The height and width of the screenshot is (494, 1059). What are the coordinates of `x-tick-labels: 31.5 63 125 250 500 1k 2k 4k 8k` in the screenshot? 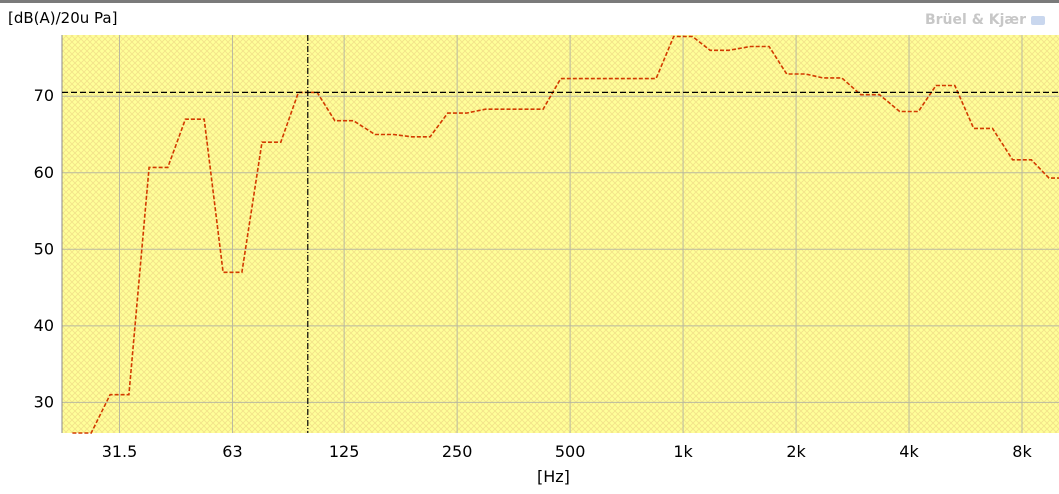 It's located at (567, 451).